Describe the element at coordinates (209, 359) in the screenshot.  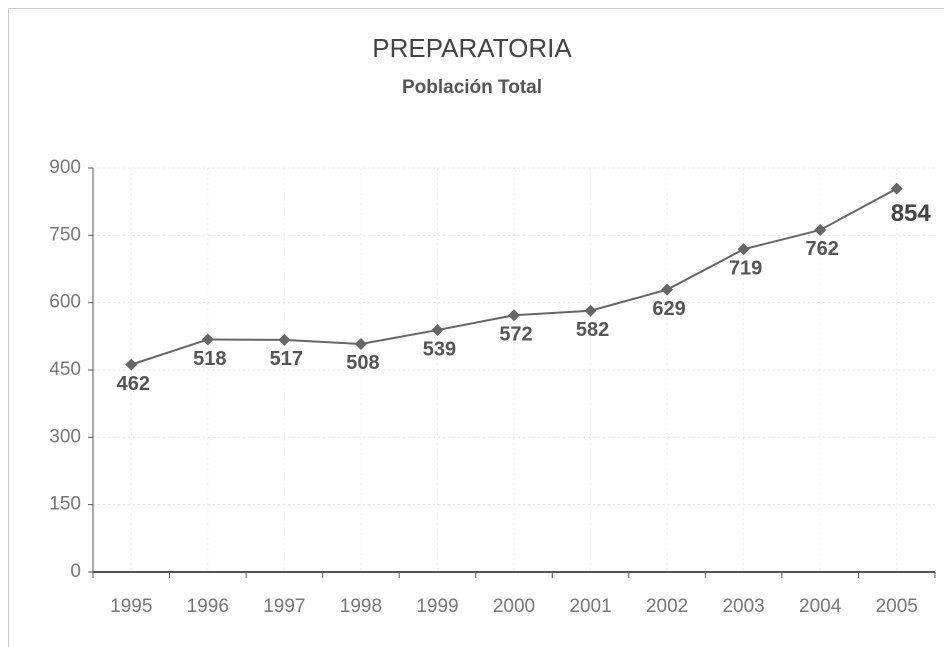
I see `data-label: 518` at that location.